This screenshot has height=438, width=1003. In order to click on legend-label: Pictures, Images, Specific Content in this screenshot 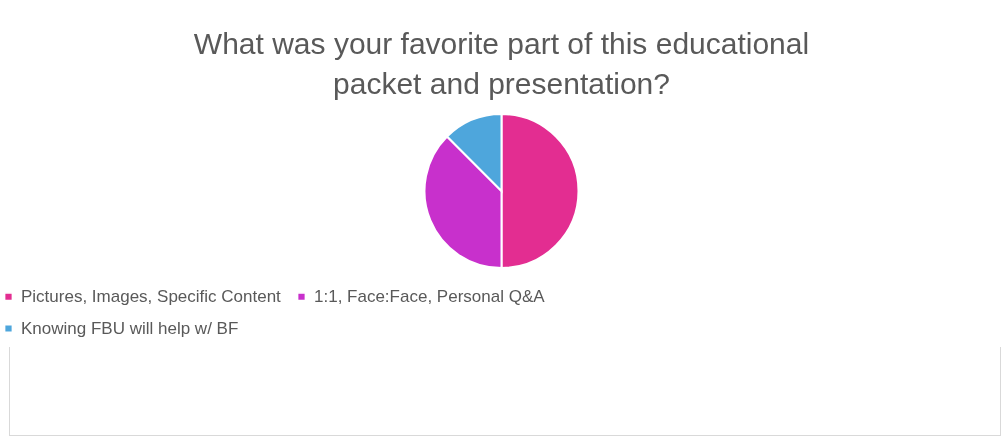, I will do `click(151, 296)`.